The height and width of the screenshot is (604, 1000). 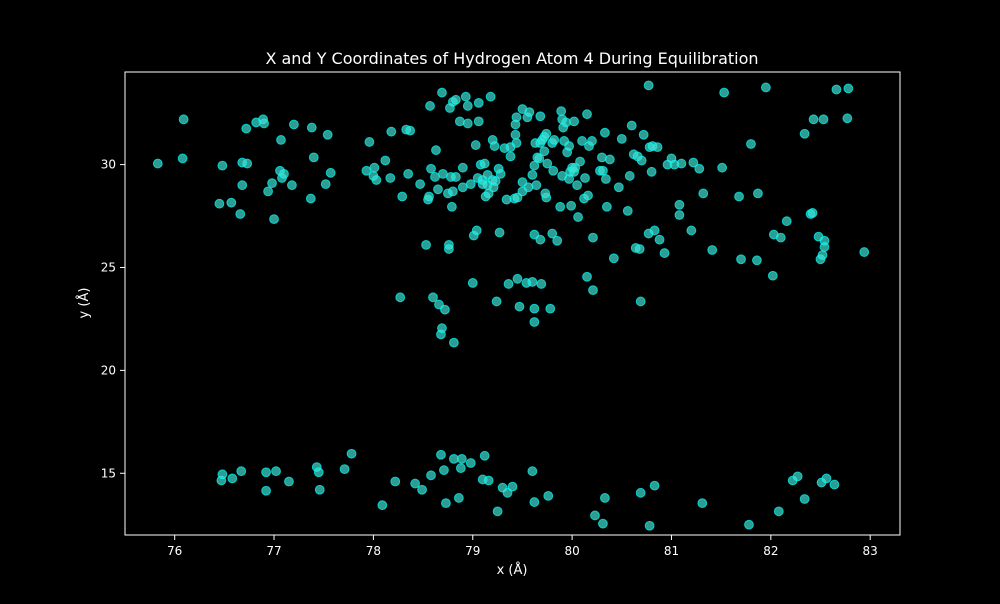 I want to click on x-tick-label: 83, so click(x=870, y=551).